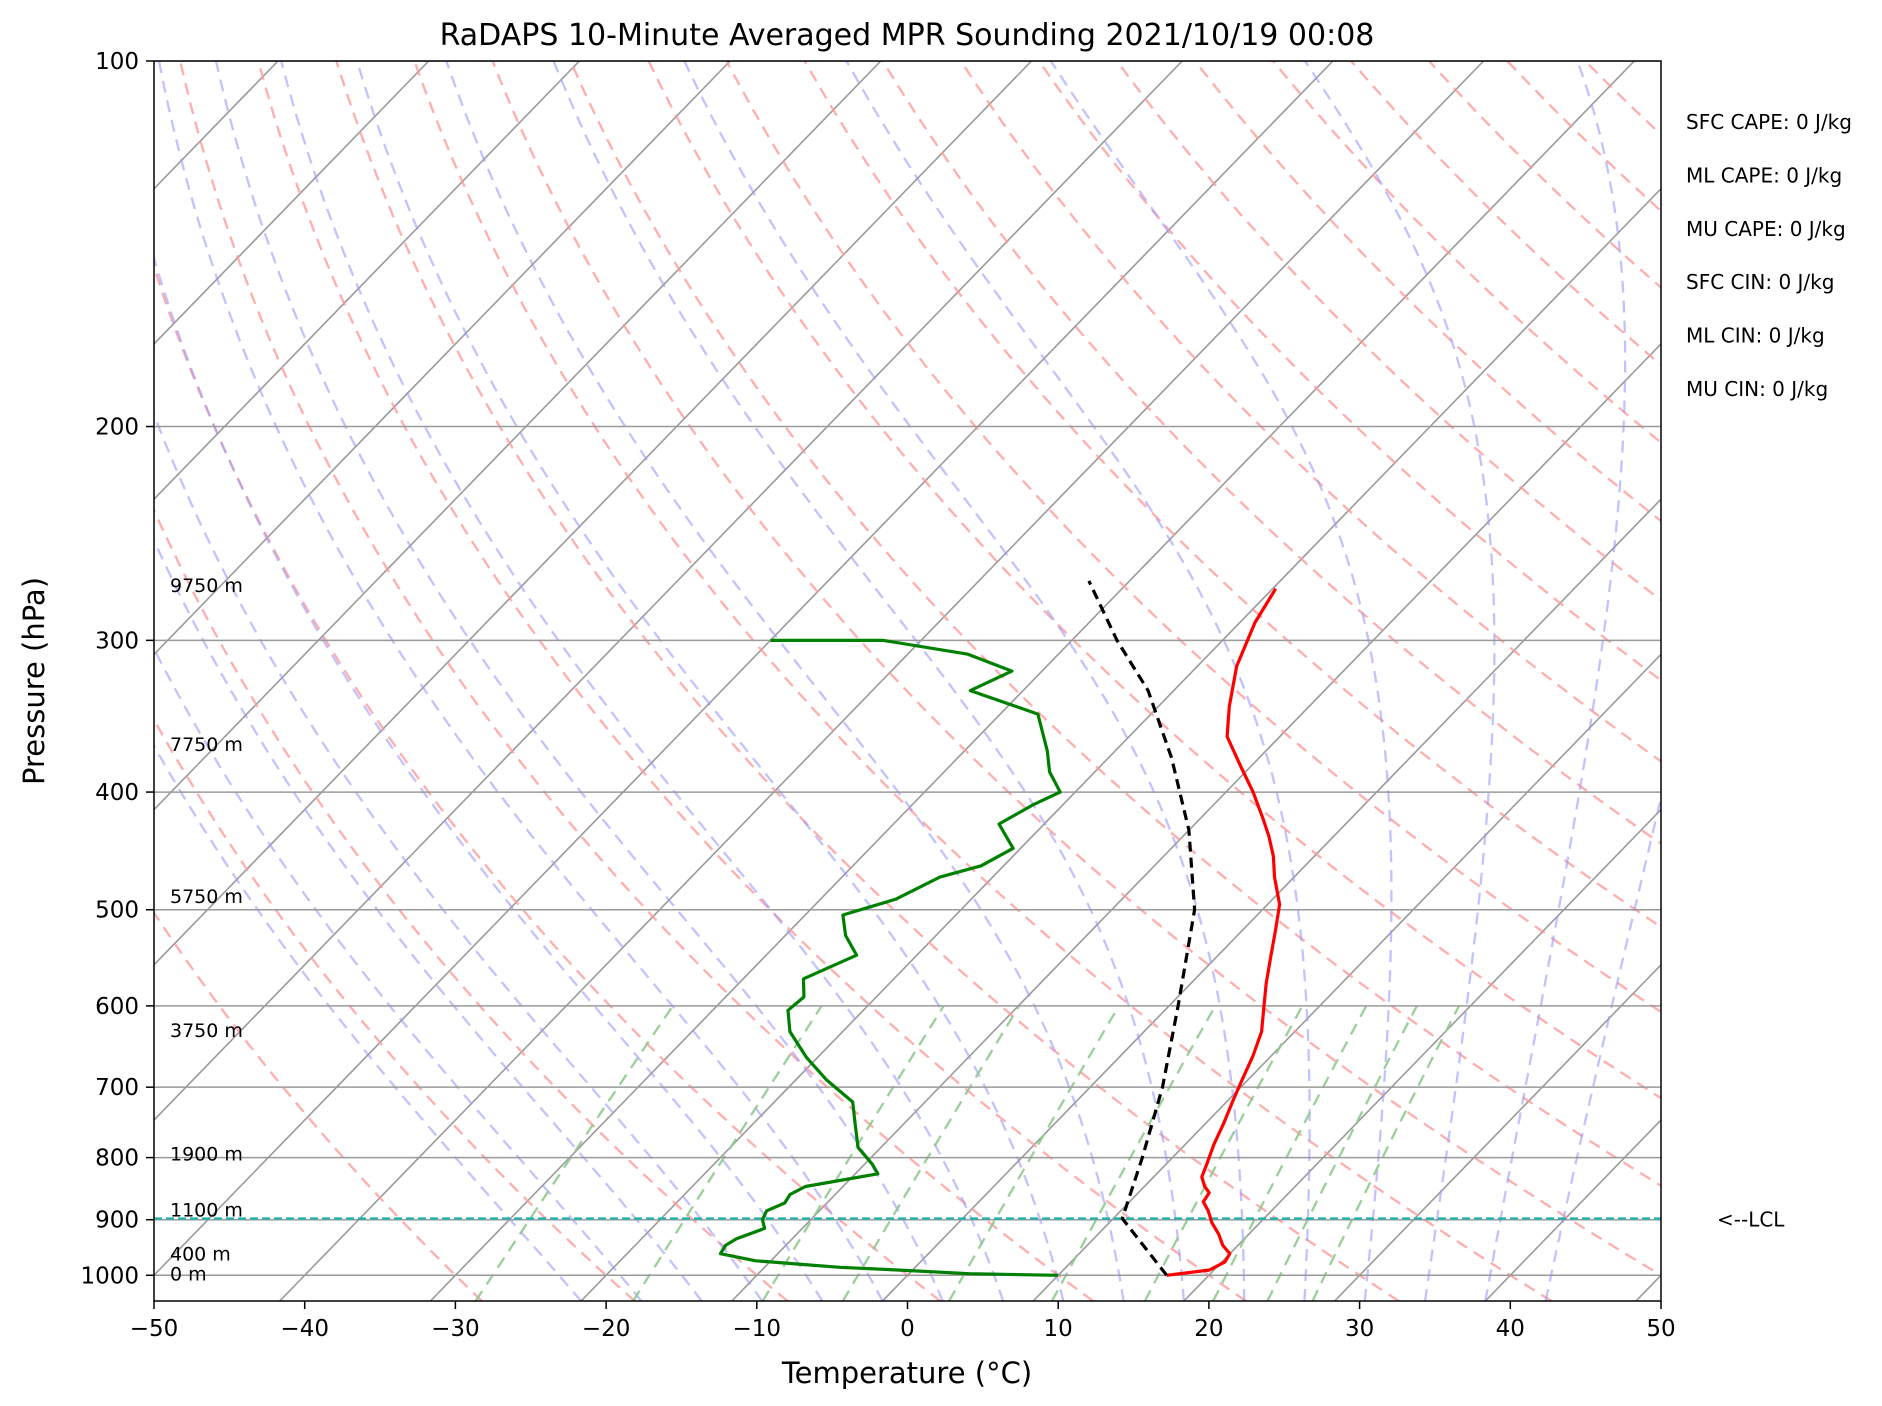  Describe the element at coordinates (304, 1329) in the screenshot. I see `x-tick-label: −40` at that location.